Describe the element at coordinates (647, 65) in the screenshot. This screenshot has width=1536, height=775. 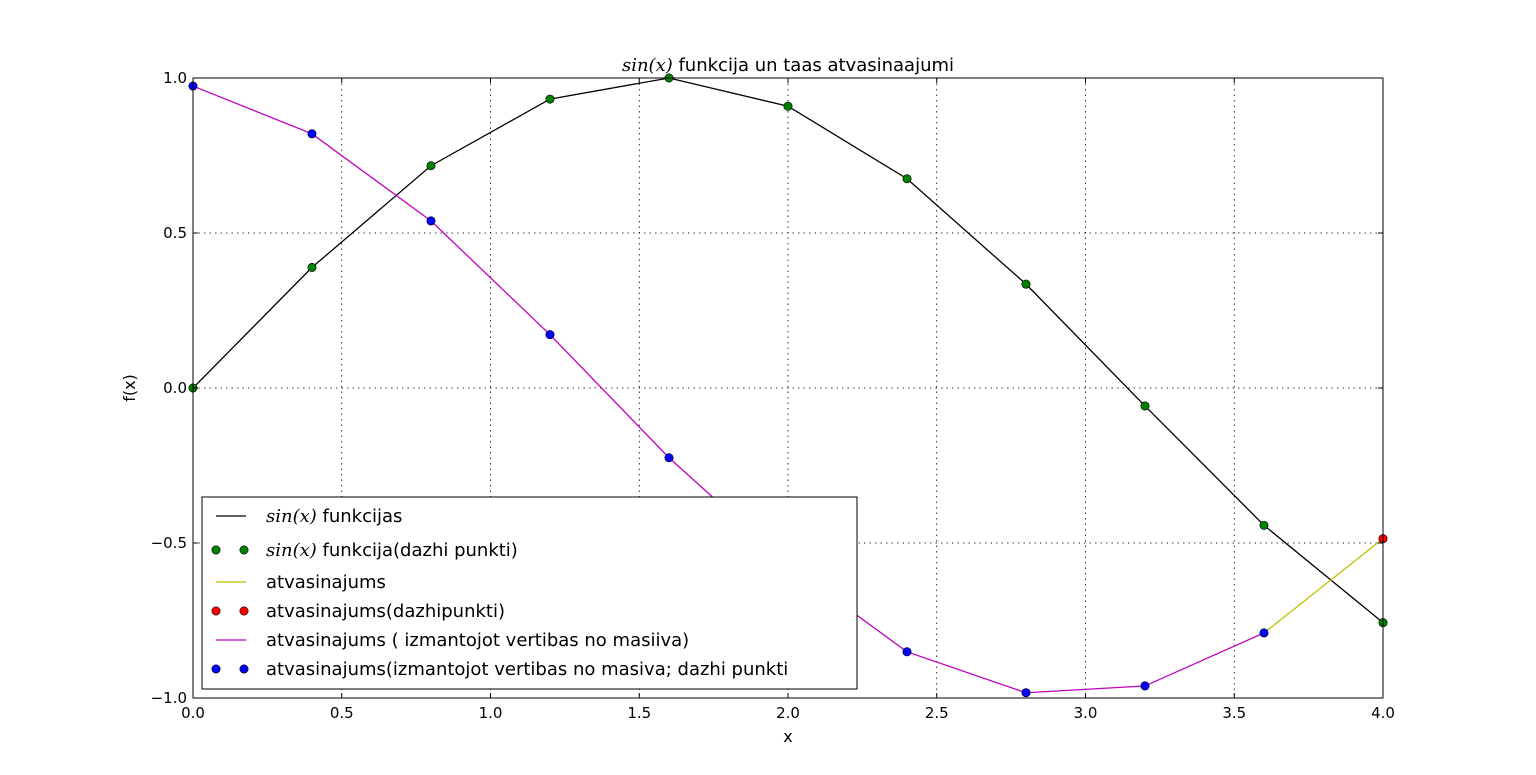
I see `chart-title-math: sin(x)` at that location.